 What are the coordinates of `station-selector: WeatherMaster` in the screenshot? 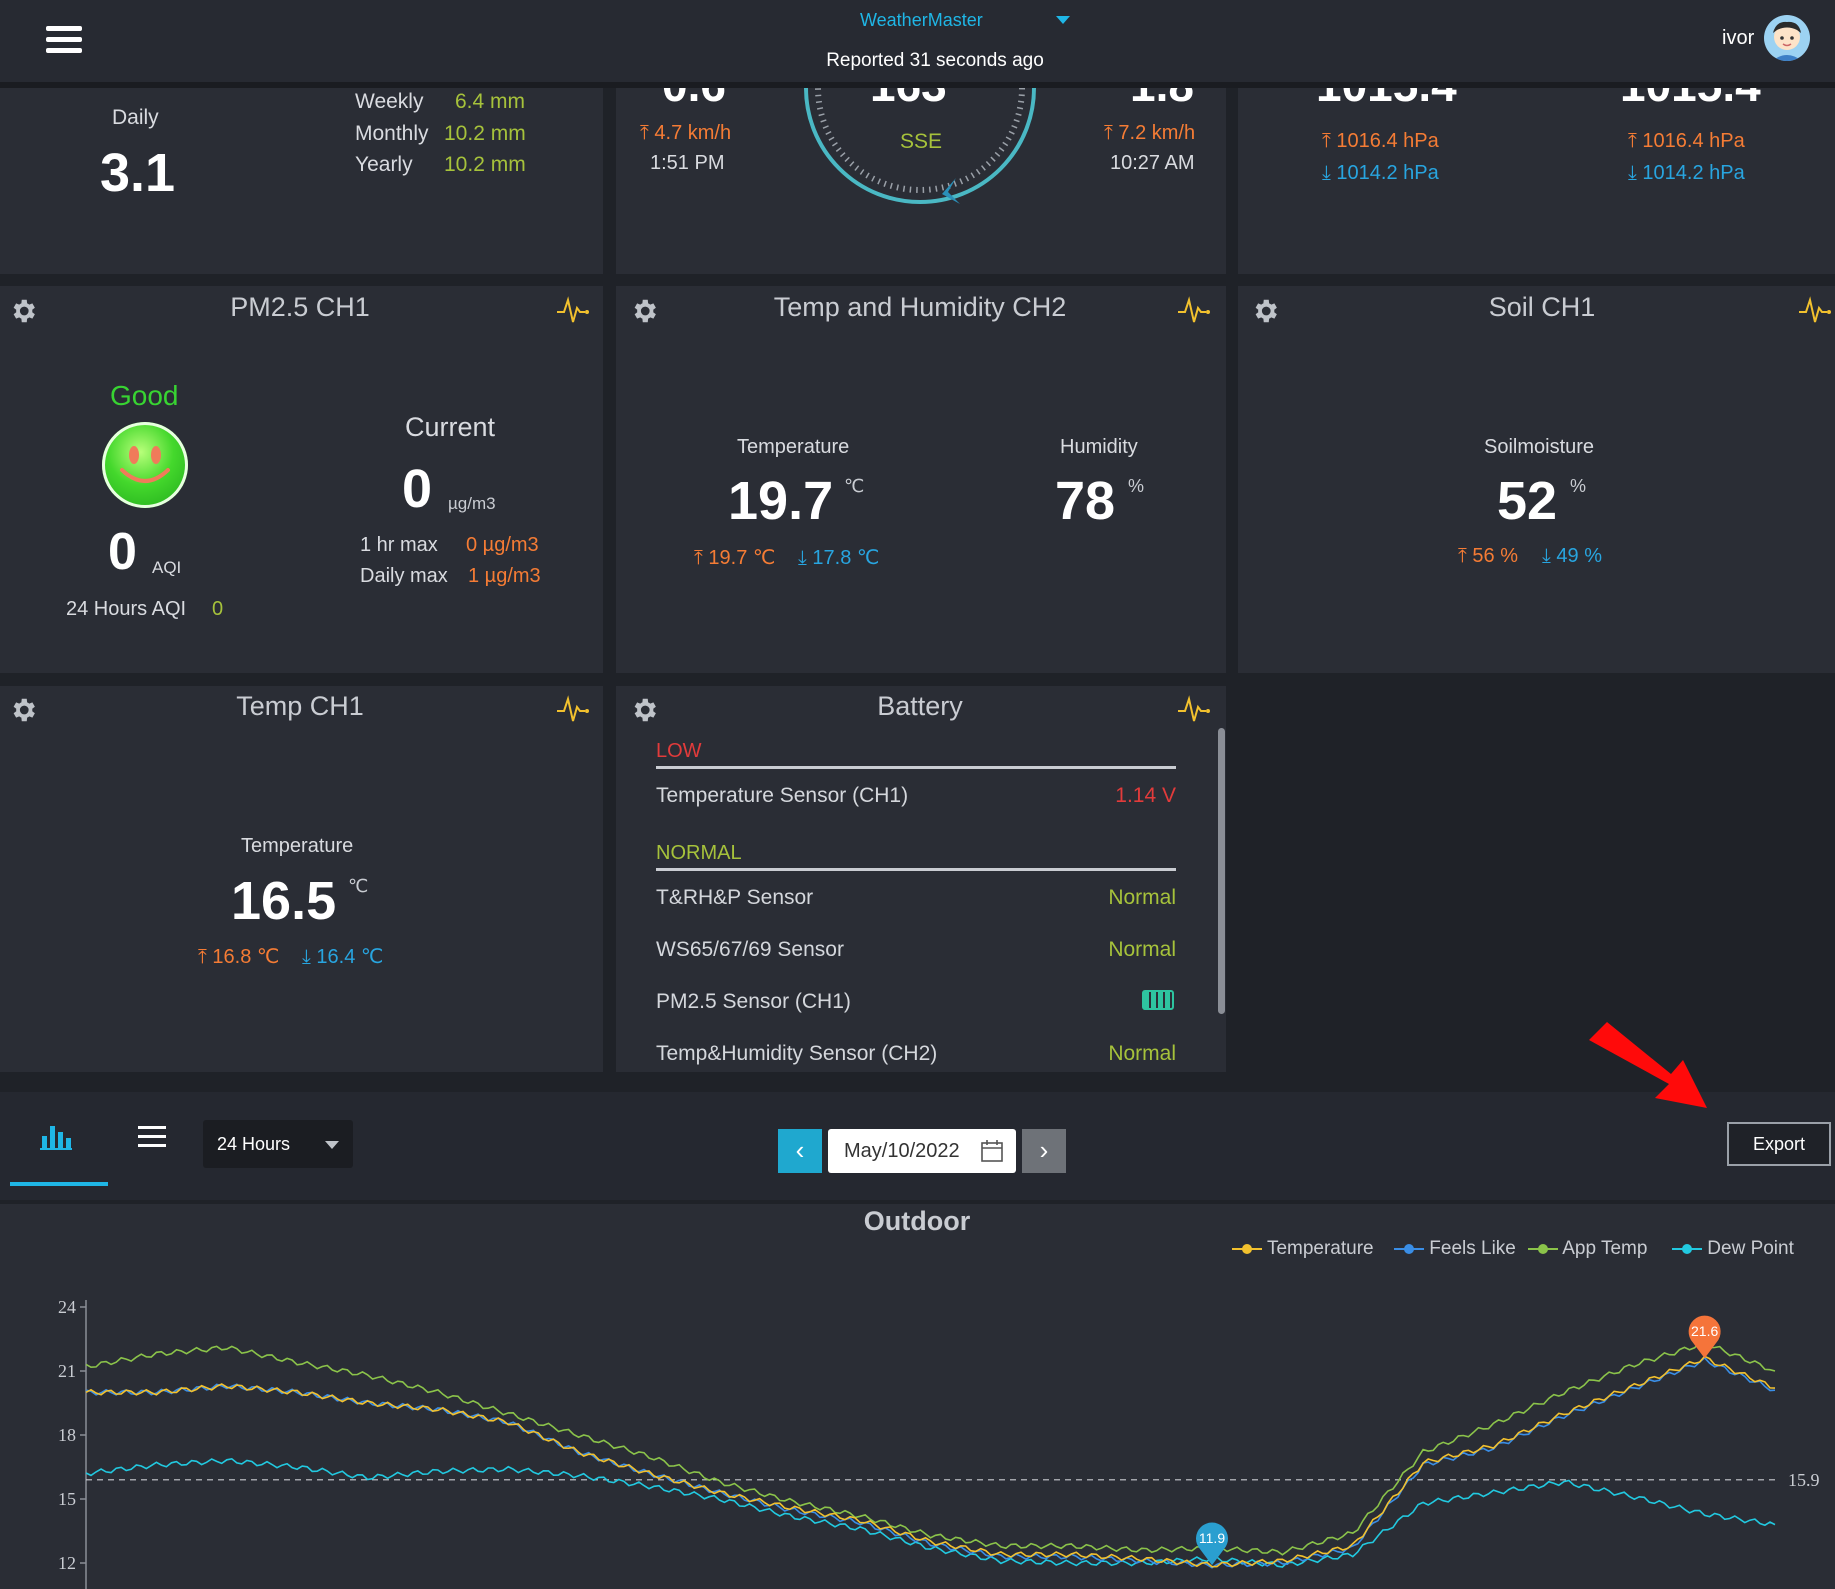 It's located at (970, 22).